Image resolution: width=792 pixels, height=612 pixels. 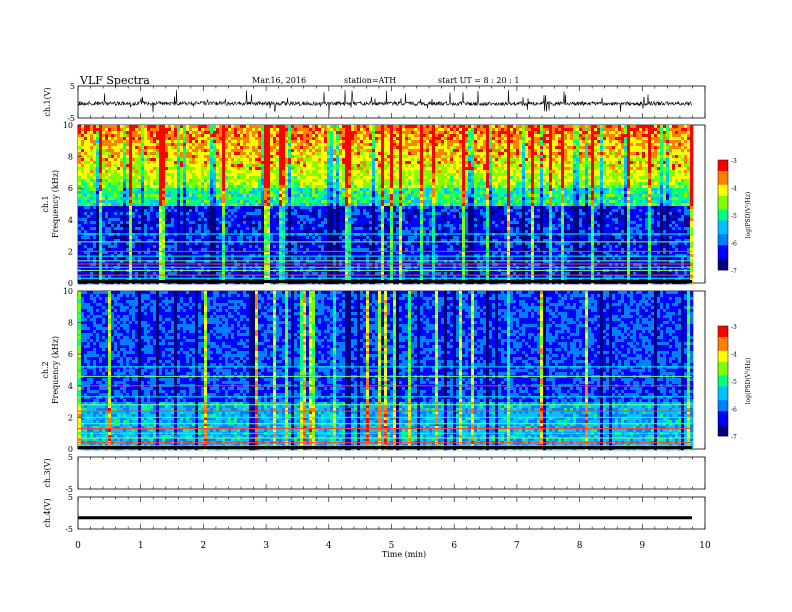 What do you see at coordinates (204, 546) in the screenshot?
I see `x-tick-label: 2` at bounding box center [204, 546].